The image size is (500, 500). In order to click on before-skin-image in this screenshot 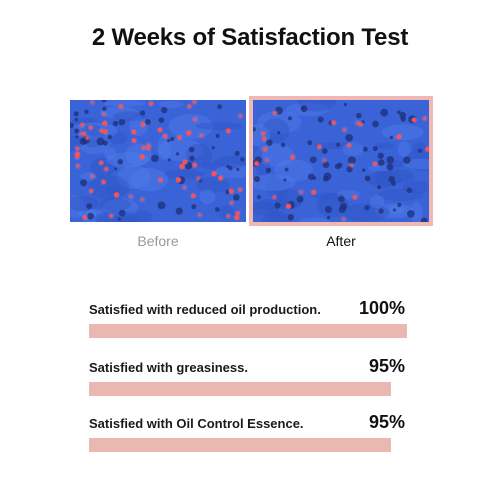, I will do `click(158, 161)`.